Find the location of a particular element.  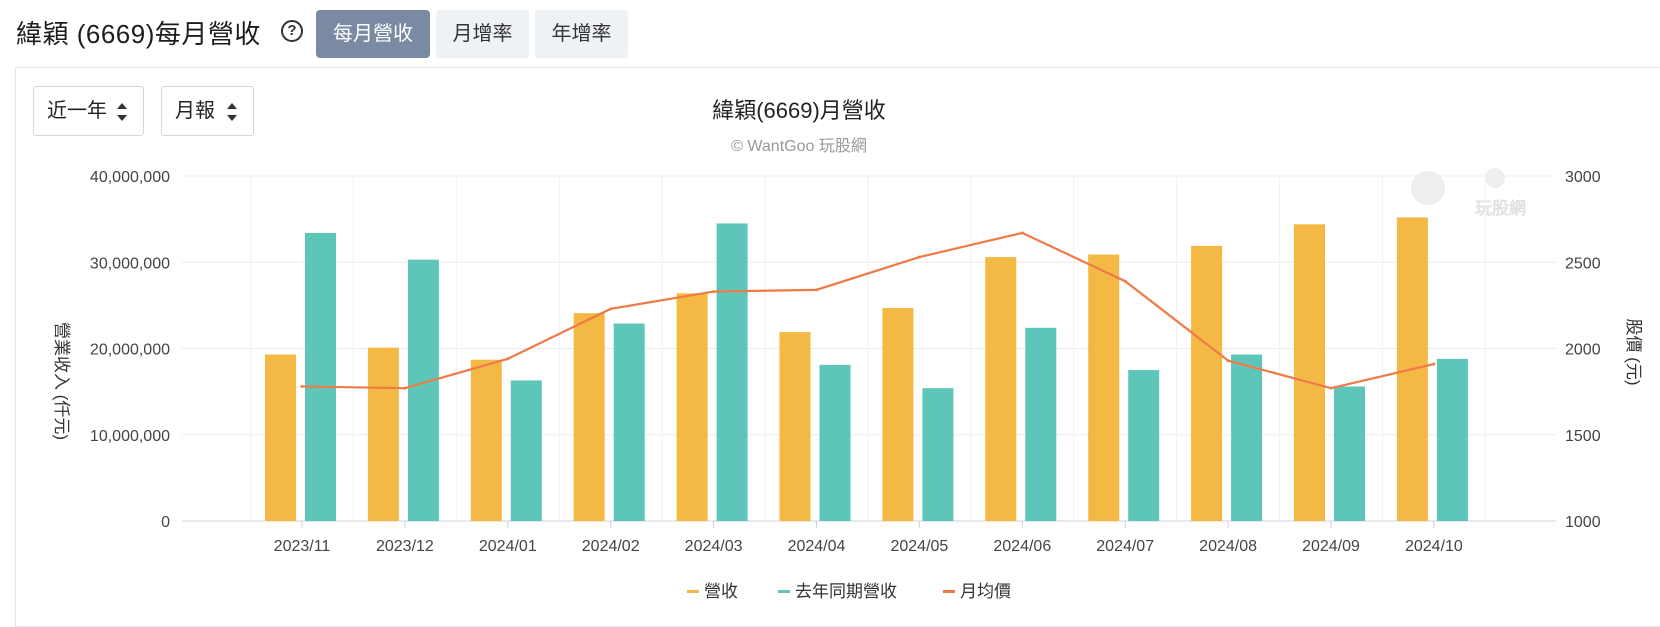

period-select: 月報 is located at coordinates (207, 111).